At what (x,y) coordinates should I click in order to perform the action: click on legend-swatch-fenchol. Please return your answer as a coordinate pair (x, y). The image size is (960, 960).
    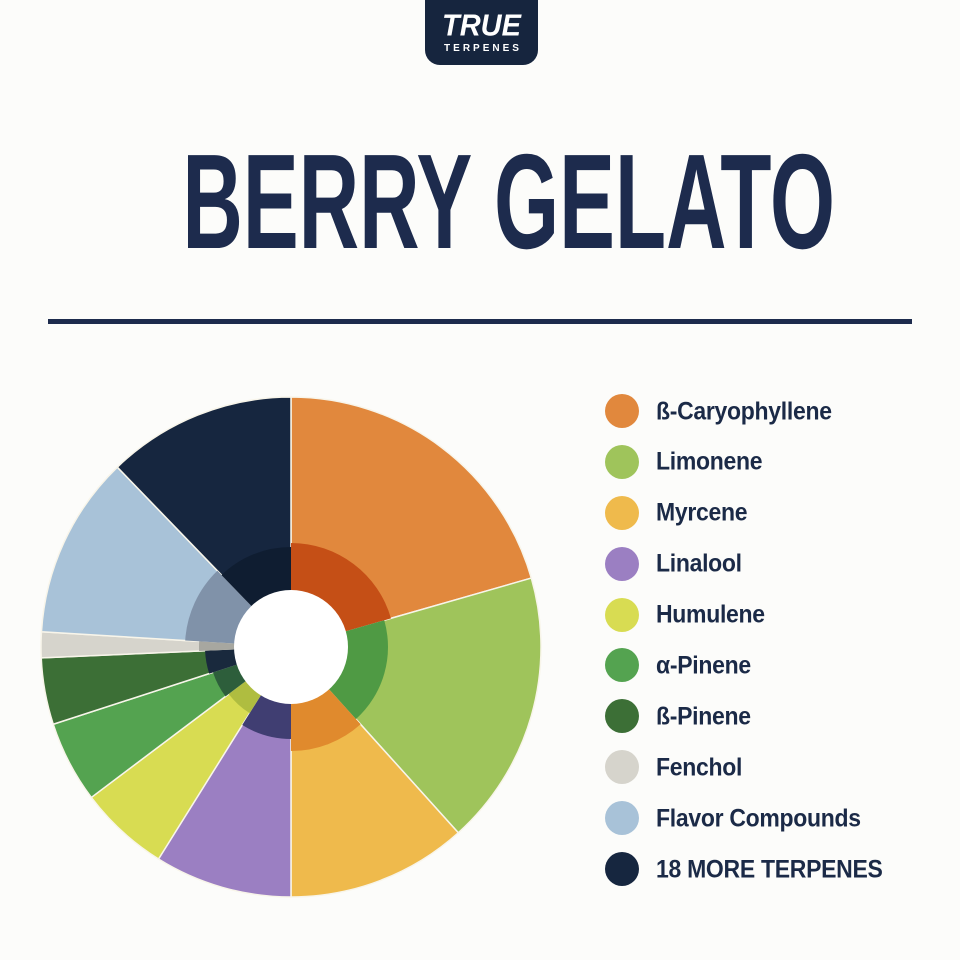
    Looking at the image, I should click on (622, 767).